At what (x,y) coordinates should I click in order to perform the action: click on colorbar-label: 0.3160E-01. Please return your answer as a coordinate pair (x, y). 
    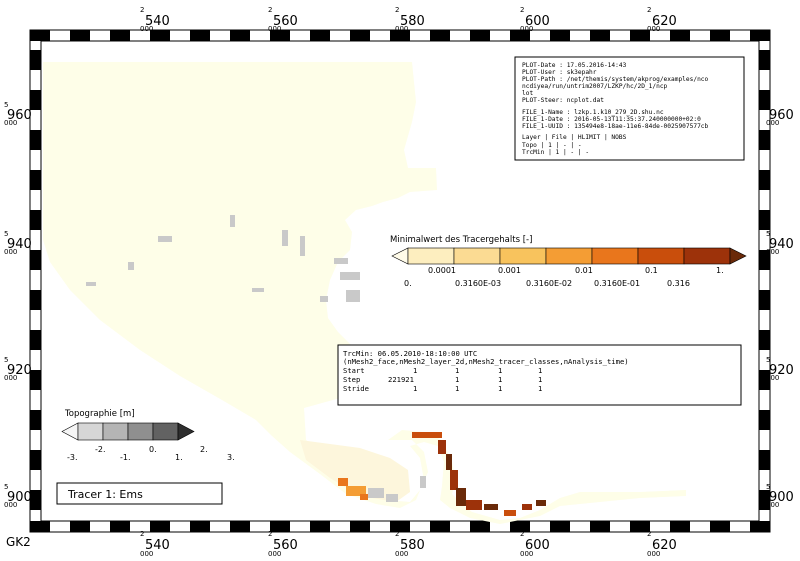
    Looking at the image, I should click on (617, 283).